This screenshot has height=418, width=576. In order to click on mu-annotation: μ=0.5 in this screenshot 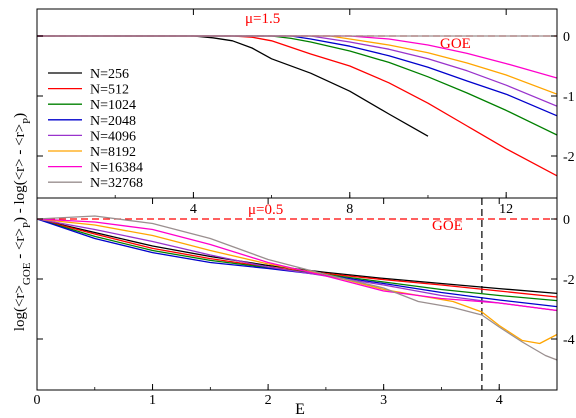, I will do `click(265, 210)`.